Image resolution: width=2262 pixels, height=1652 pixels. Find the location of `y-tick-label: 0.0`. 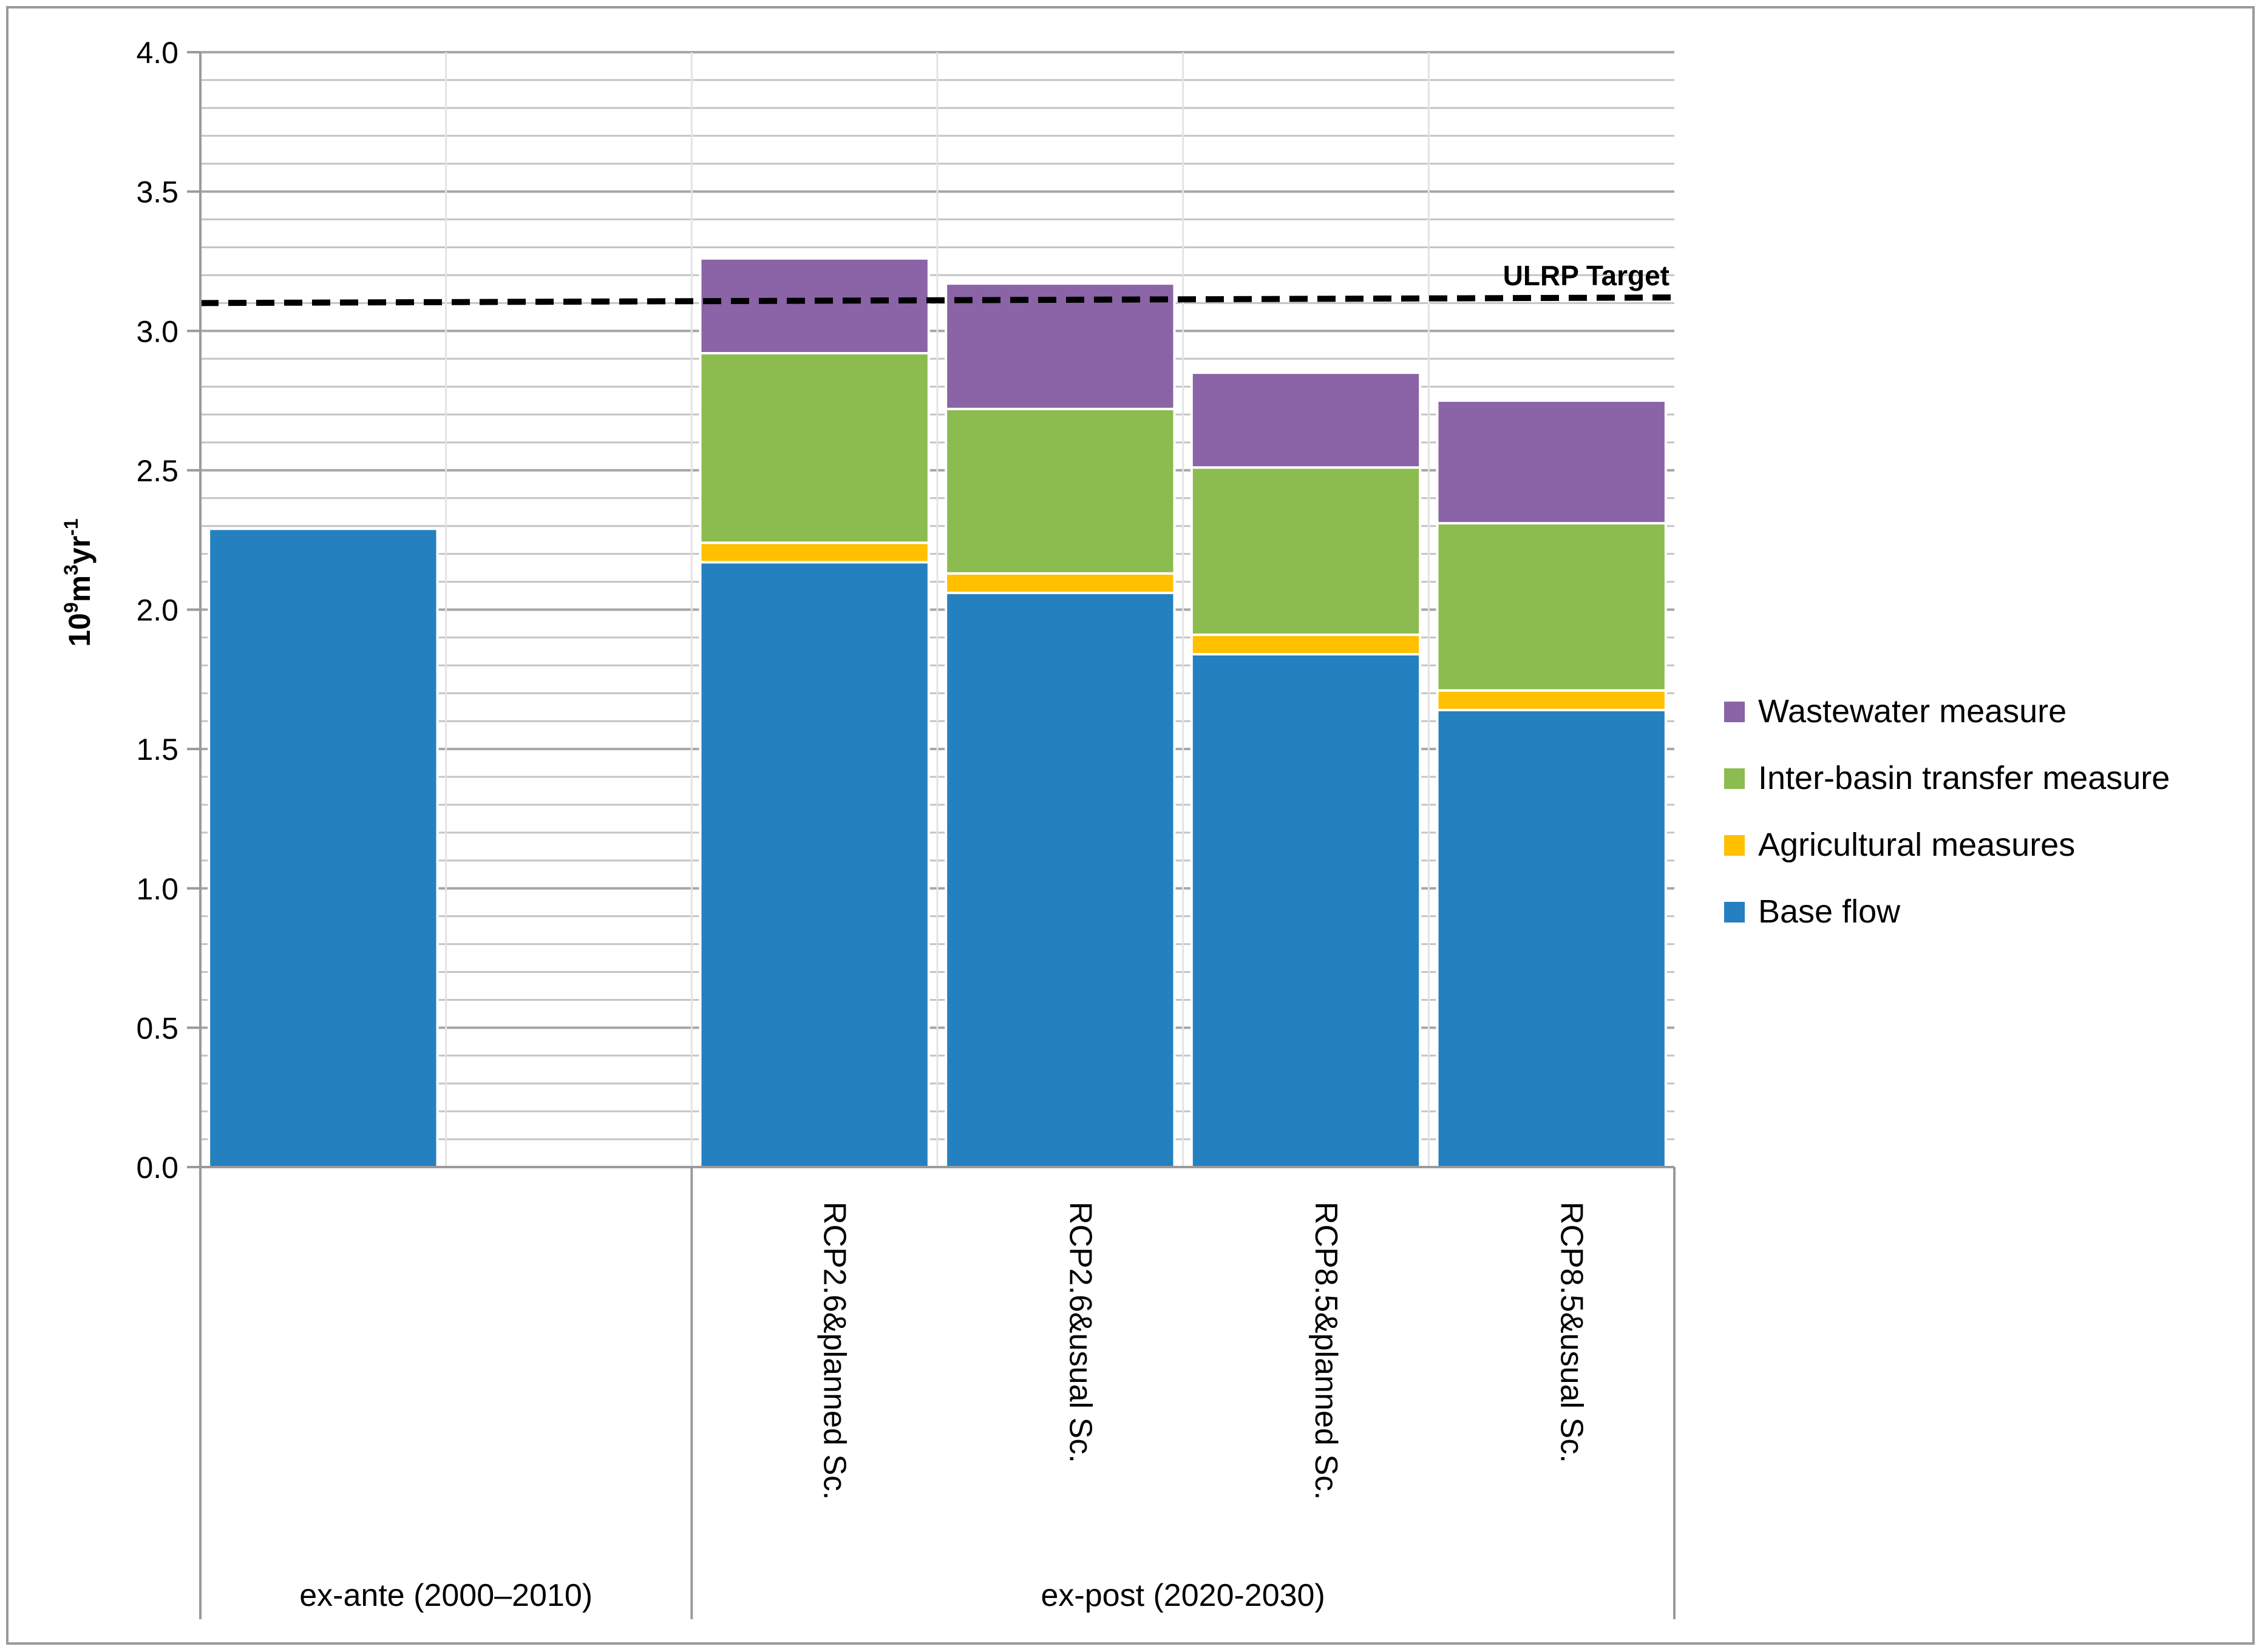

y-tick-label: 0.0 is located at coordinates (157, 1168).